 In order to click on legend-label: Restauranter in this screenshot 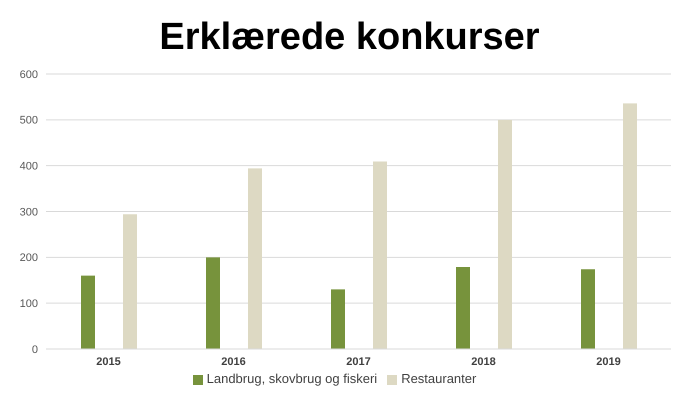, I will do `click(438, 378)`.